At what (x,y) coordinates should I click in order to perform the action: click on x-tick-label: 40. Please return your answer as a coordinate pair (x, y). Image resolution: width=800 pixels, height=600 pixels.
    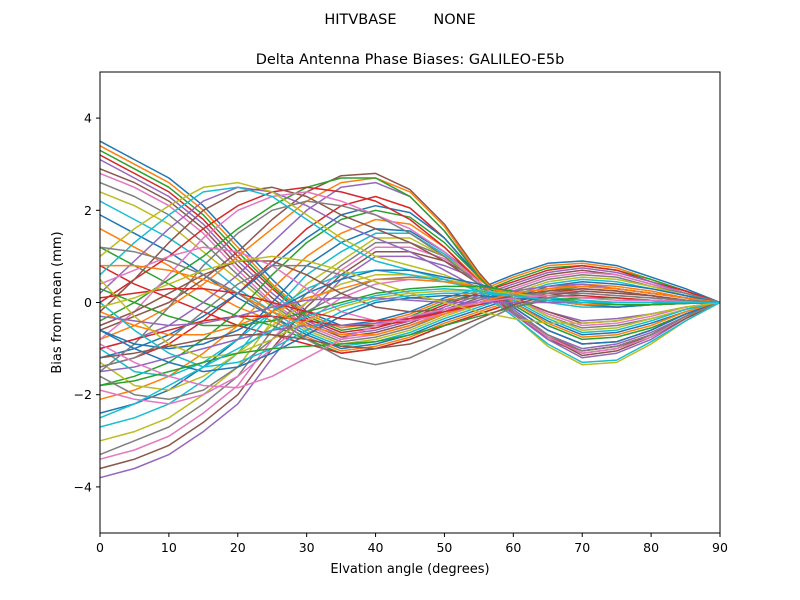
    Looking at the image, I should click on (376, 547).